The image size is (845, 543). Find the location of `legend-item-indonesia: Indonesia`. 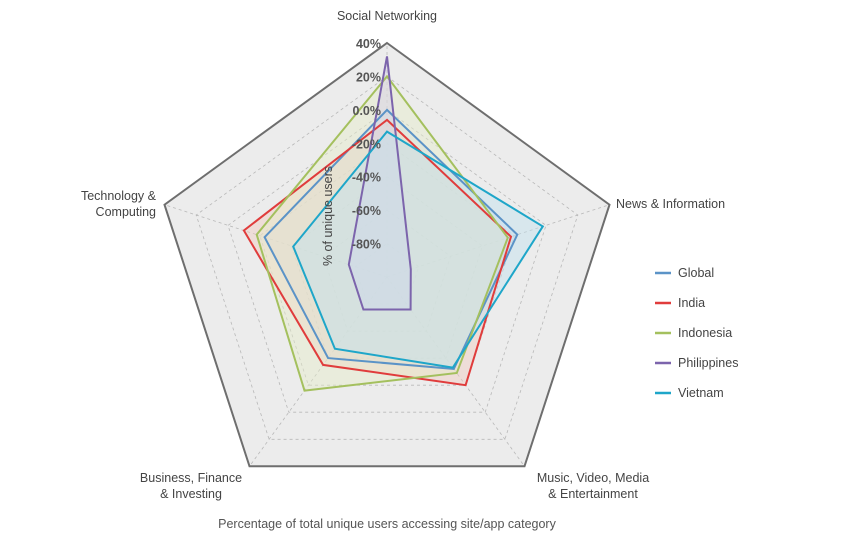

legend-item-indonesia: Indonesia is located at coordinates (693, 333).